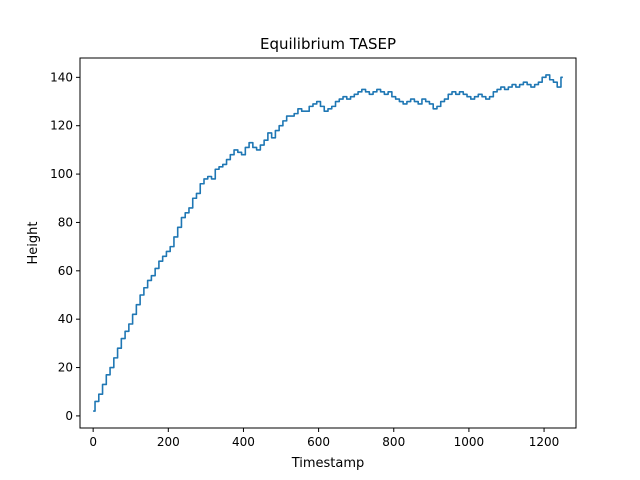  I want to click on x-axis: 0 200 400 600 800 1000 1200, so click(324, 438).